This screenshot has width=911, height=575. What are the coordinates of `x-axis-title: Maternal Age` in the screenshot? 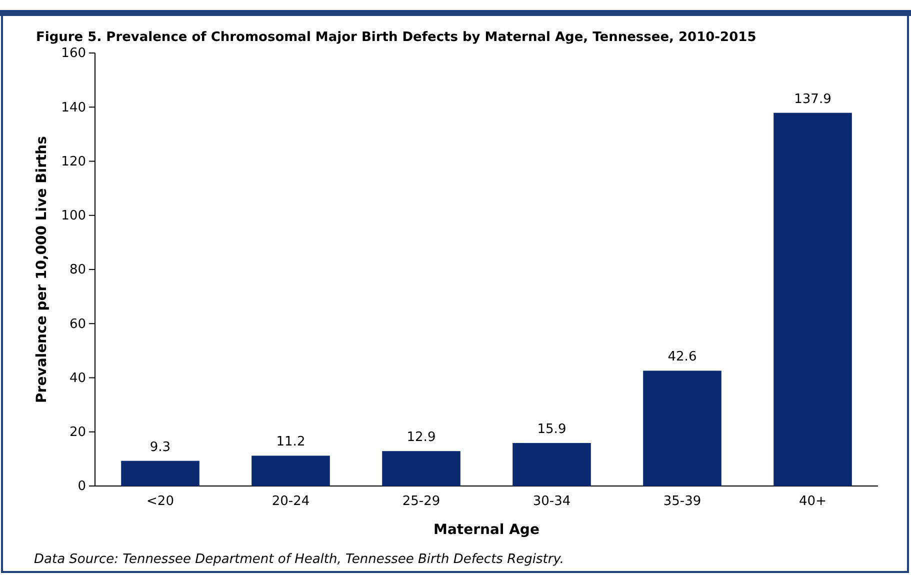 It's located at (487, 530).